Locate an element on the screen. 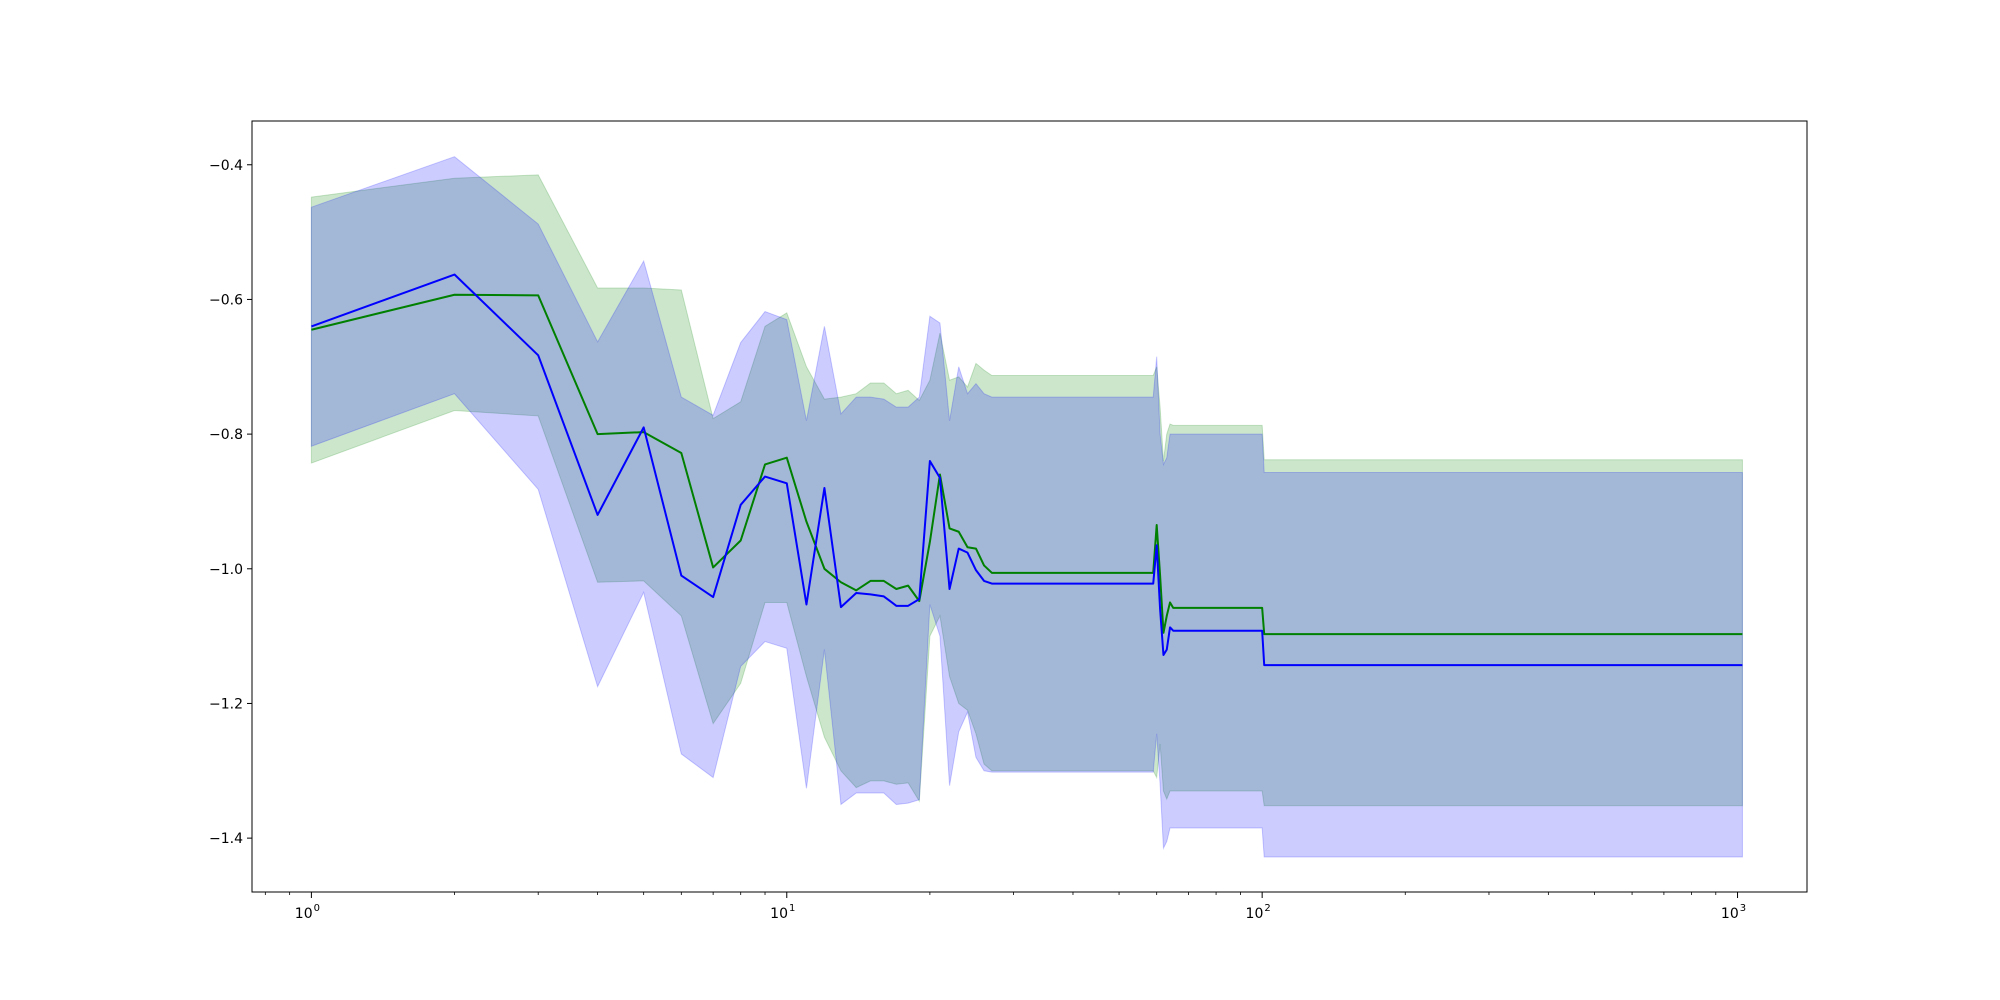 This screenshot has height=1000, width=2000. y-tick-label: −1.0 is located at coordinates (226, 570).